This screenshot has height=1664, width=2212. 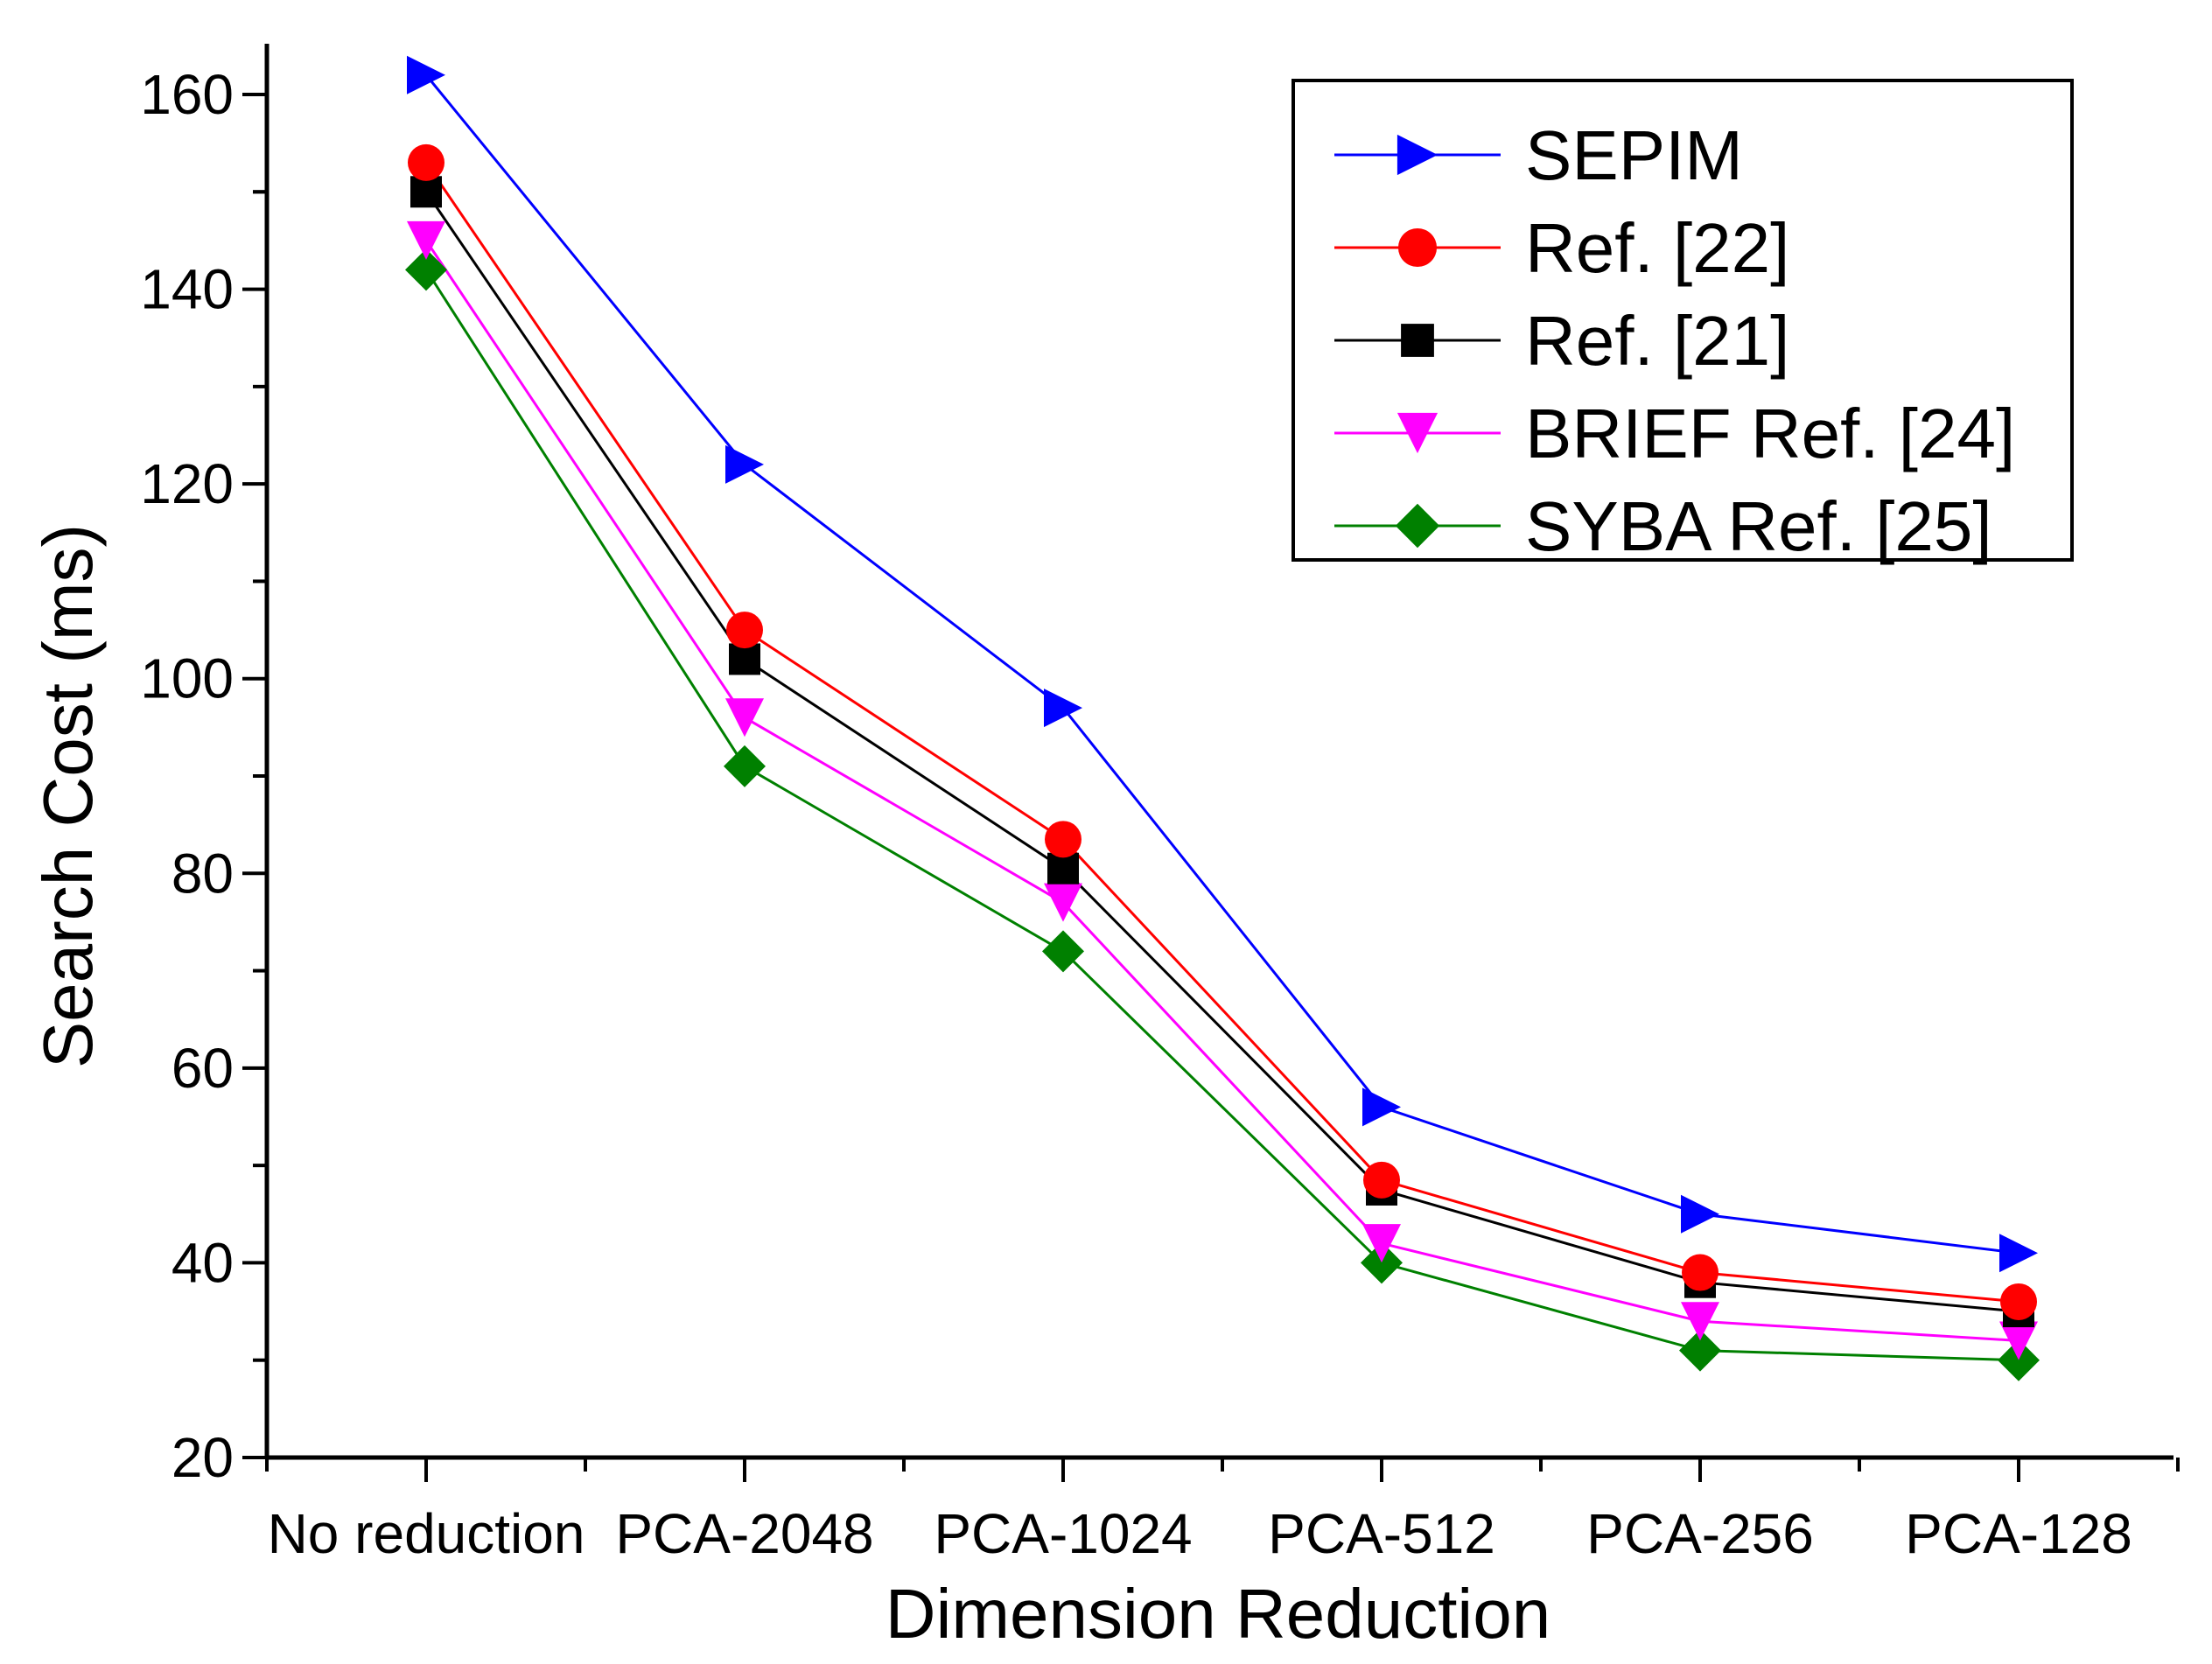 What do you see at coordinates (1218, 1614) in the screenshot?
I see `x-axis-label: Dimension Reduction` at bounding box center [1218, 1614].